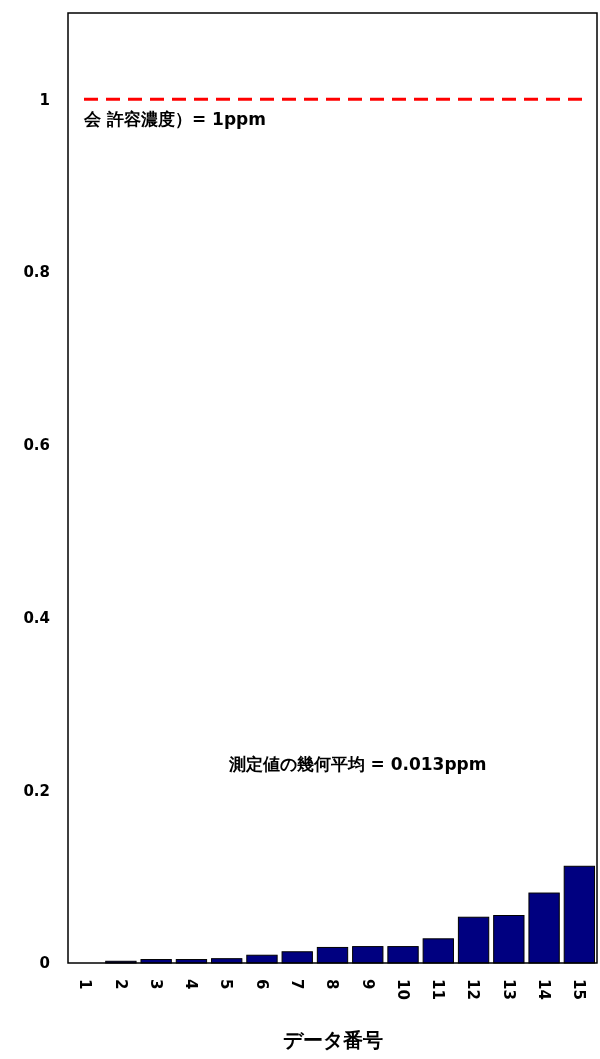  I want to click on ref-line-label: 会 許容濃度）= 1ppm, so click(174, 119).